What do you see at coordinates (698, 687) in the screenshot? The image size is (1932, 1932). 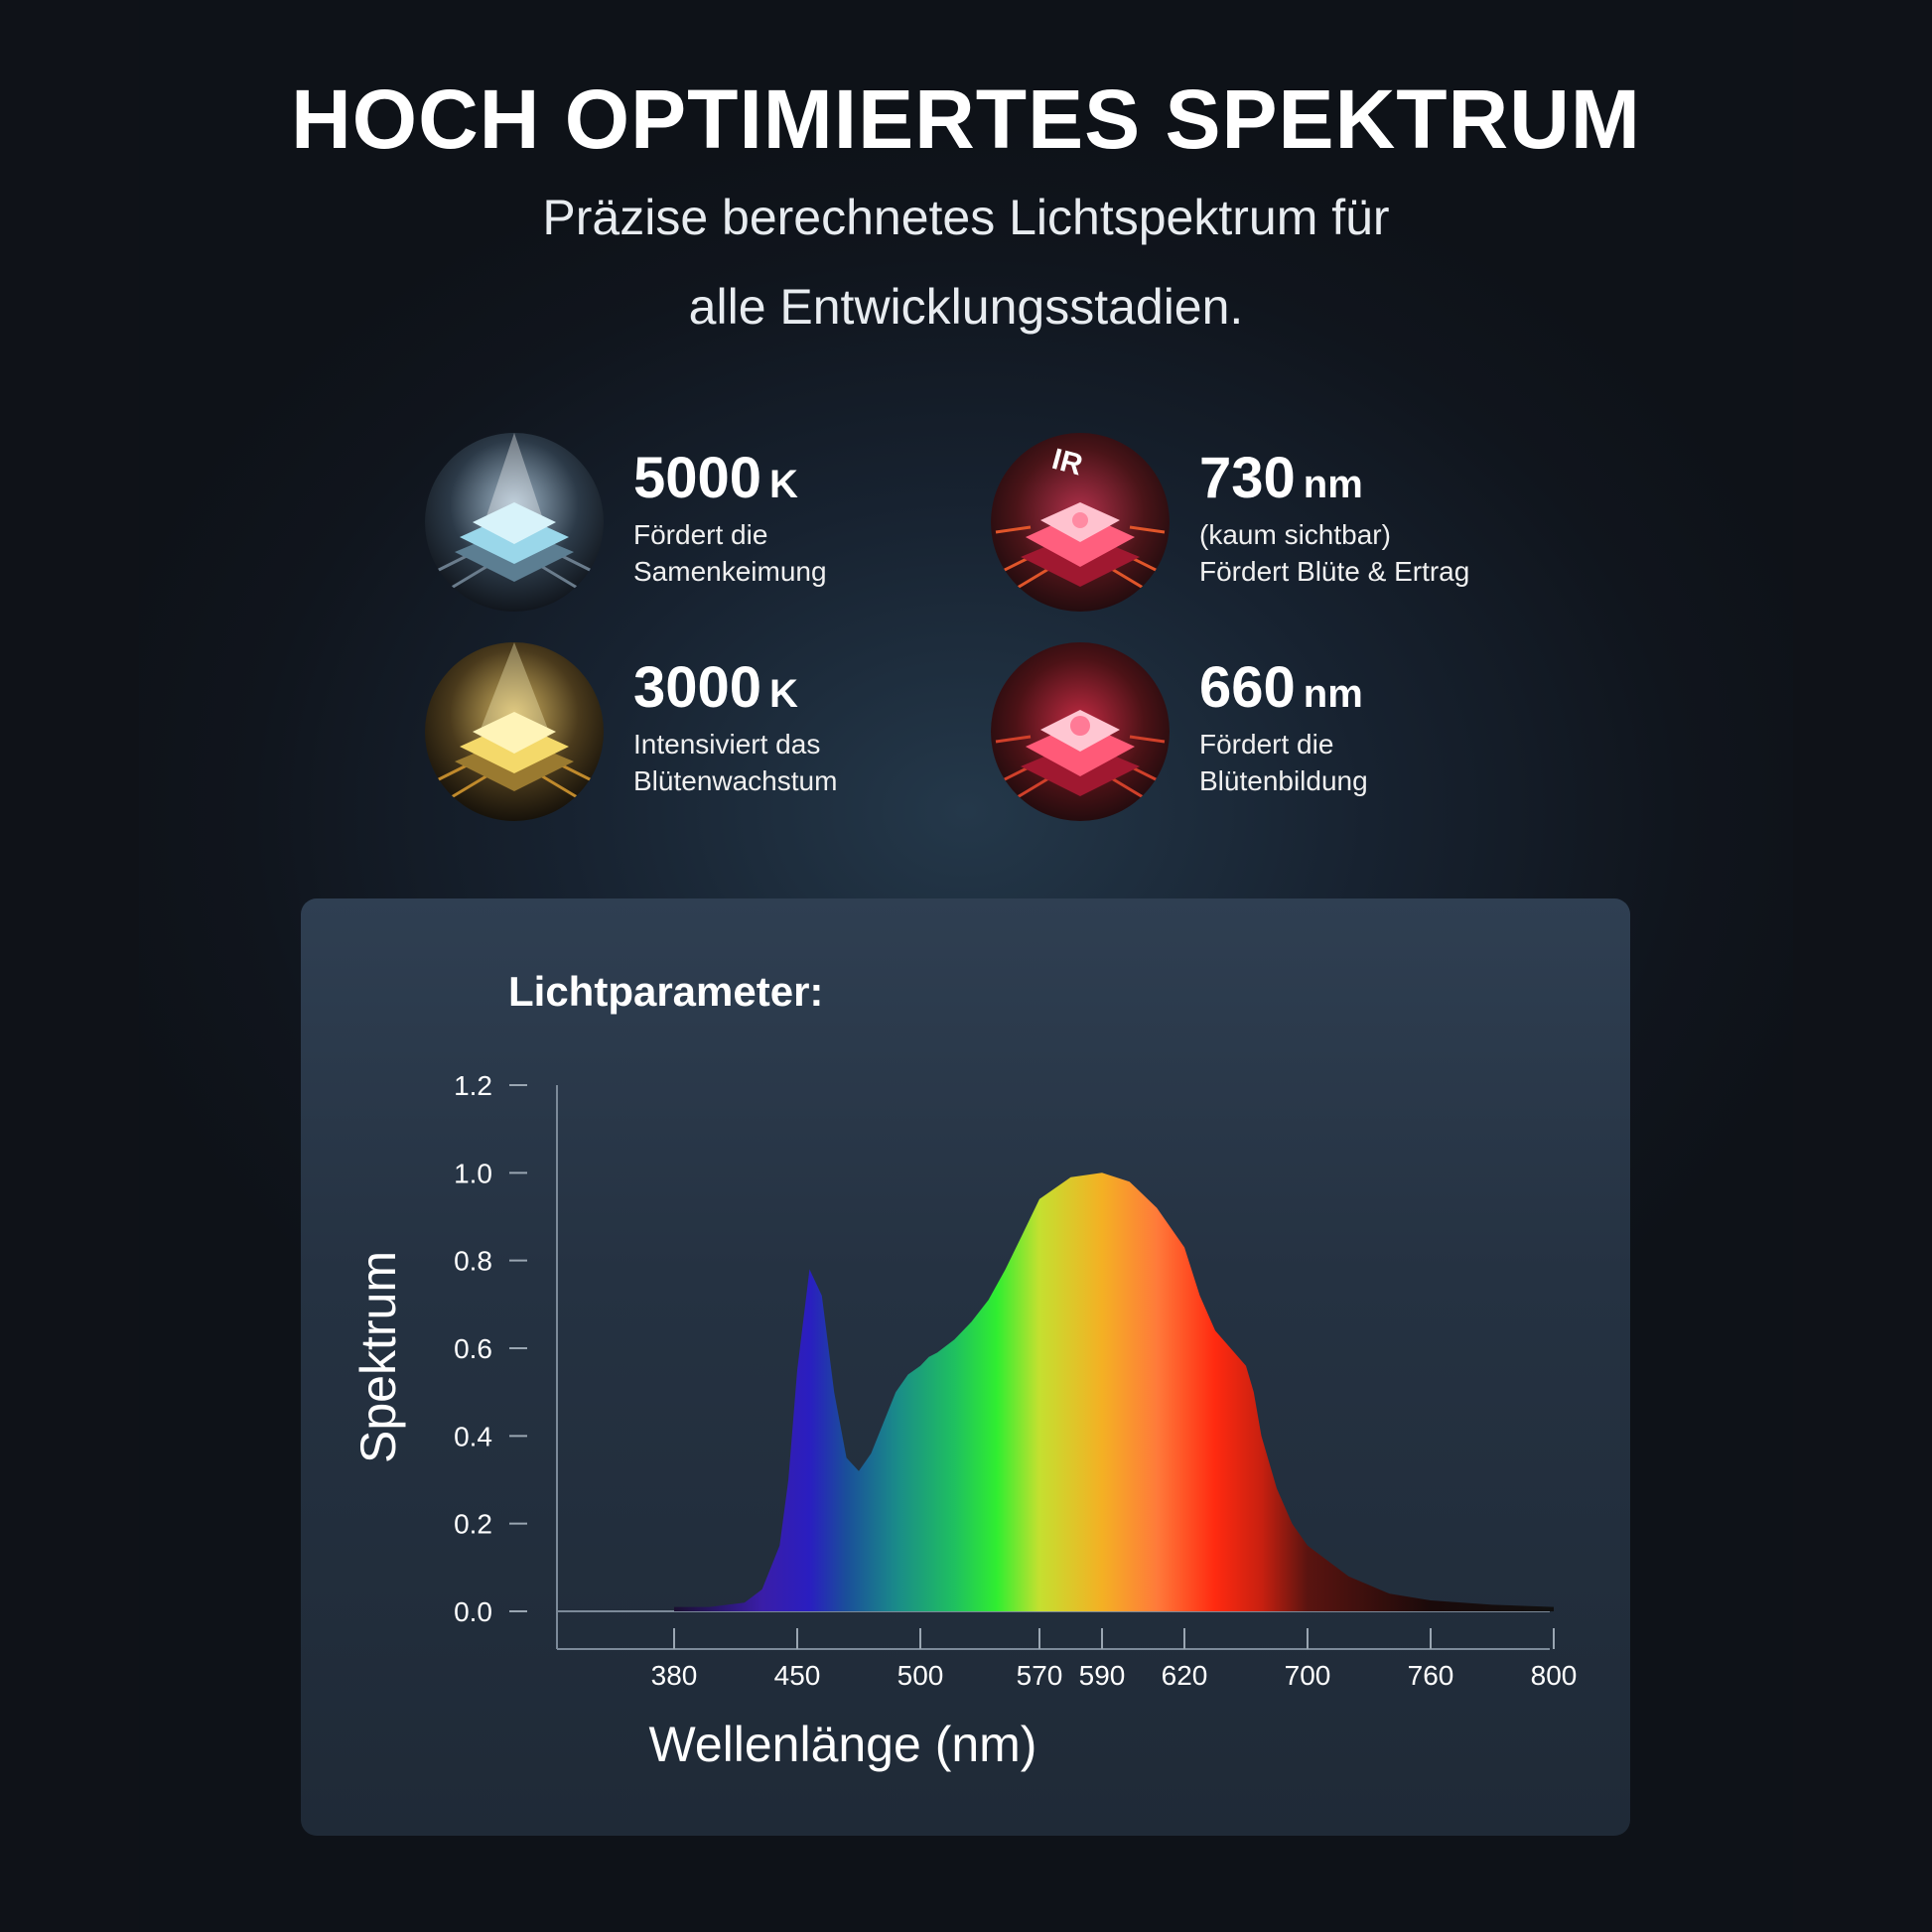 I see `feature-value: 3000` at bounding box center [698, 687].